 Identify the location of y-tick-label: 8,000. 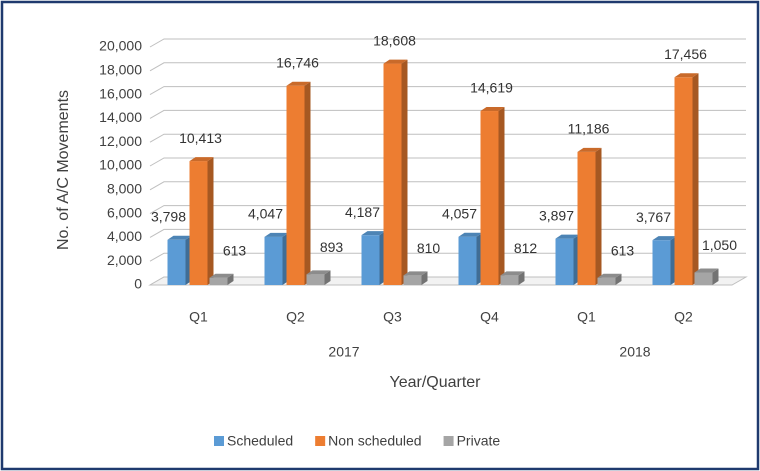
(124, 189).